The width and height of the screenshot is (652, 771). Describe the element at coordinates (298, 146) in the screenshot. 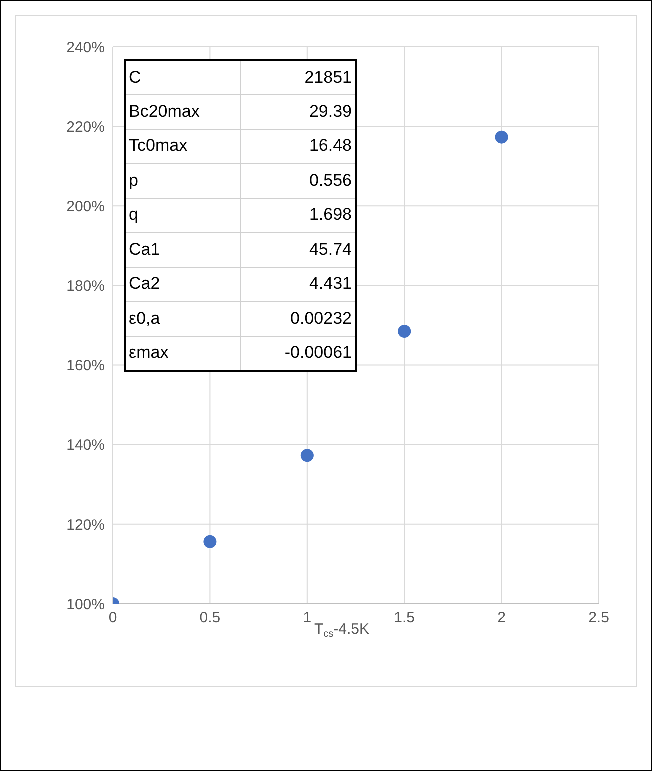

I see `annotation: 16.48` at that location.